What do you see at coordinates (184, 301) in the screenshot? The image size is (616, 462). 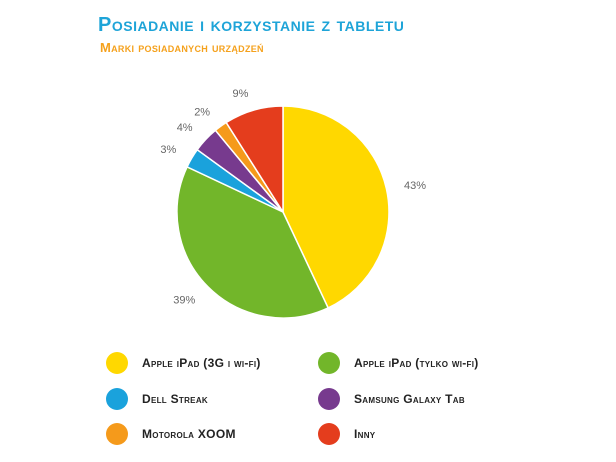 I see `pie-value-label: 39%` at bounding box center [184, 301].